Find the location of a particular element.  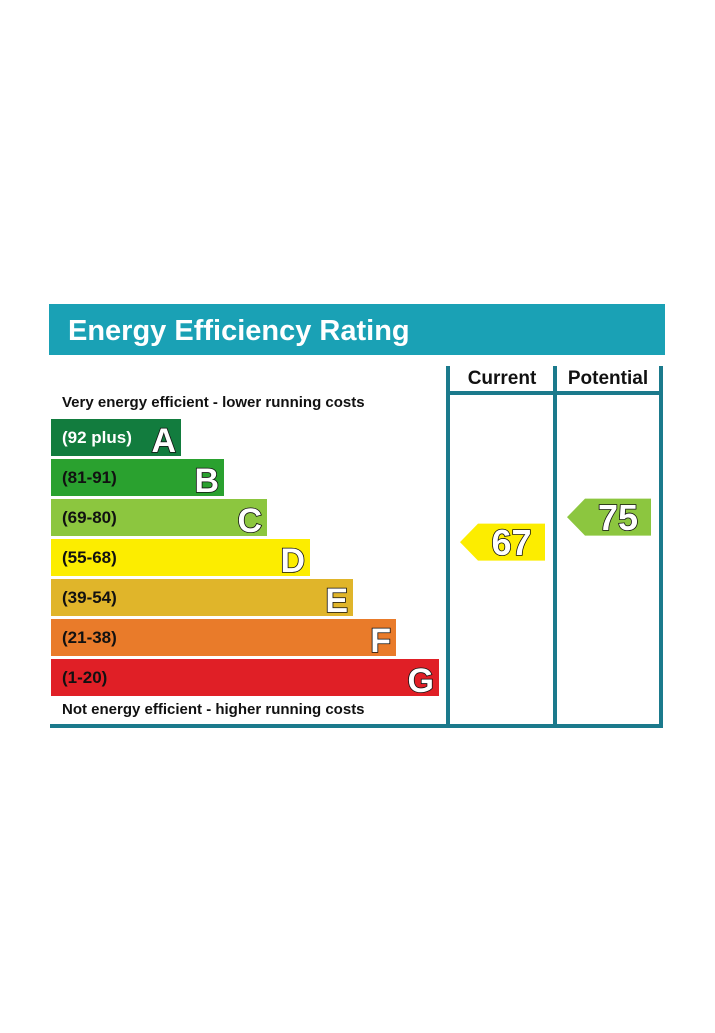

band-letter: E is located at coordinates (336, 601).